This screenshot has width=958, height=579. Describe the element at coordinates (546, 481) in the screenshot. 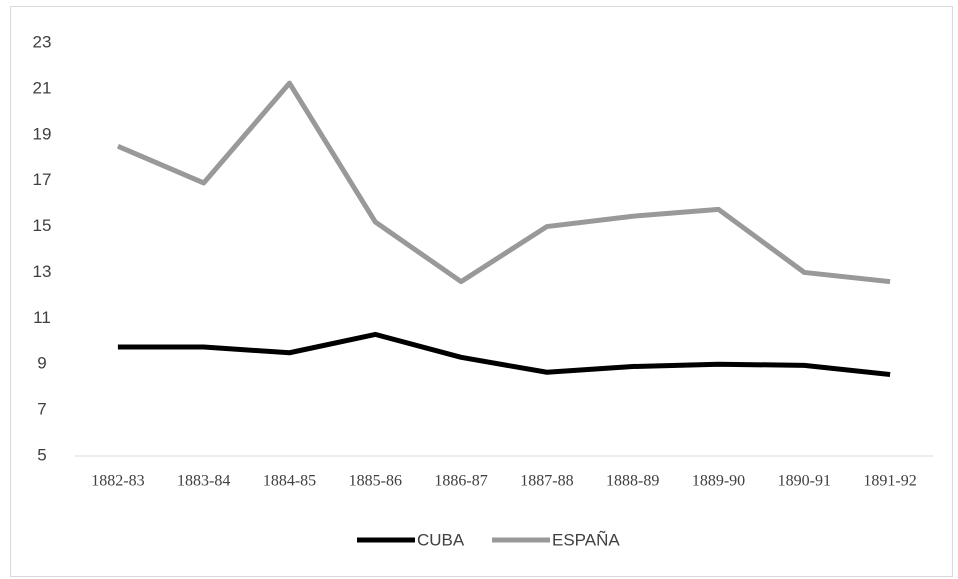

I see `x-tick-label: 1887-88` at that location.